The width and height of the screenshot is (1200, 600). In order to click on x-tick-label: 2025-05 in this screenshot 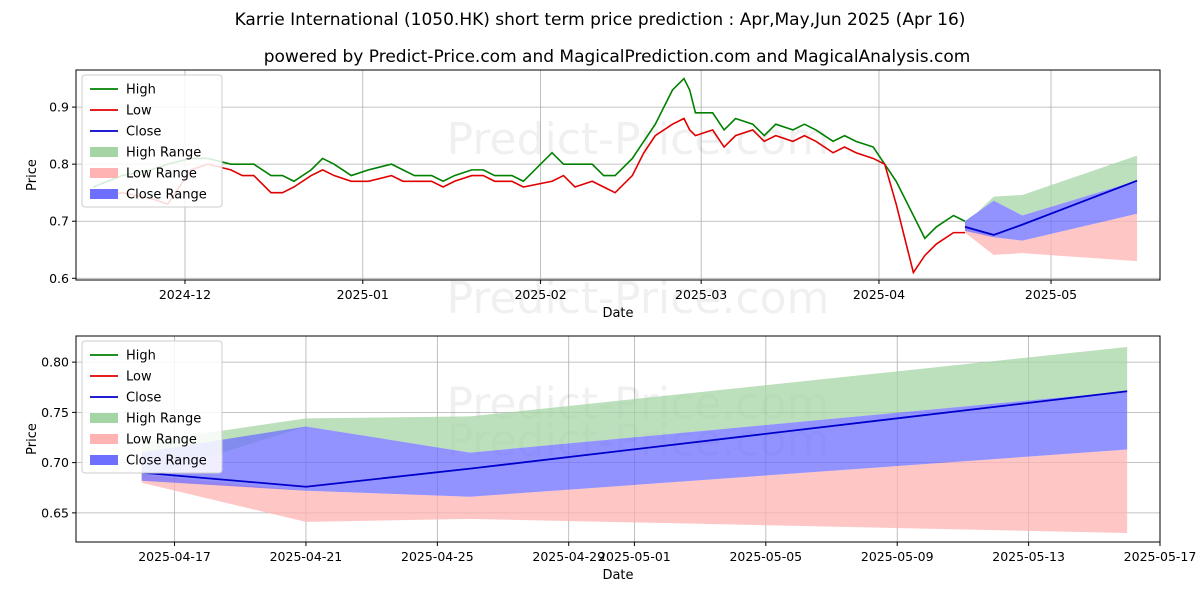, I will do `click(1051, 294)`.